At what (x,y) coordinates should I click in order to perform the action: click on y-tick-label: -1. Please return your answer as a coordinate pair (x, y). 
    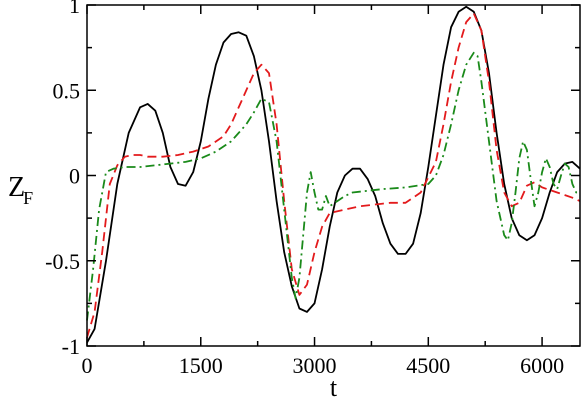
    Looking at the image, I should click on (71, 346).